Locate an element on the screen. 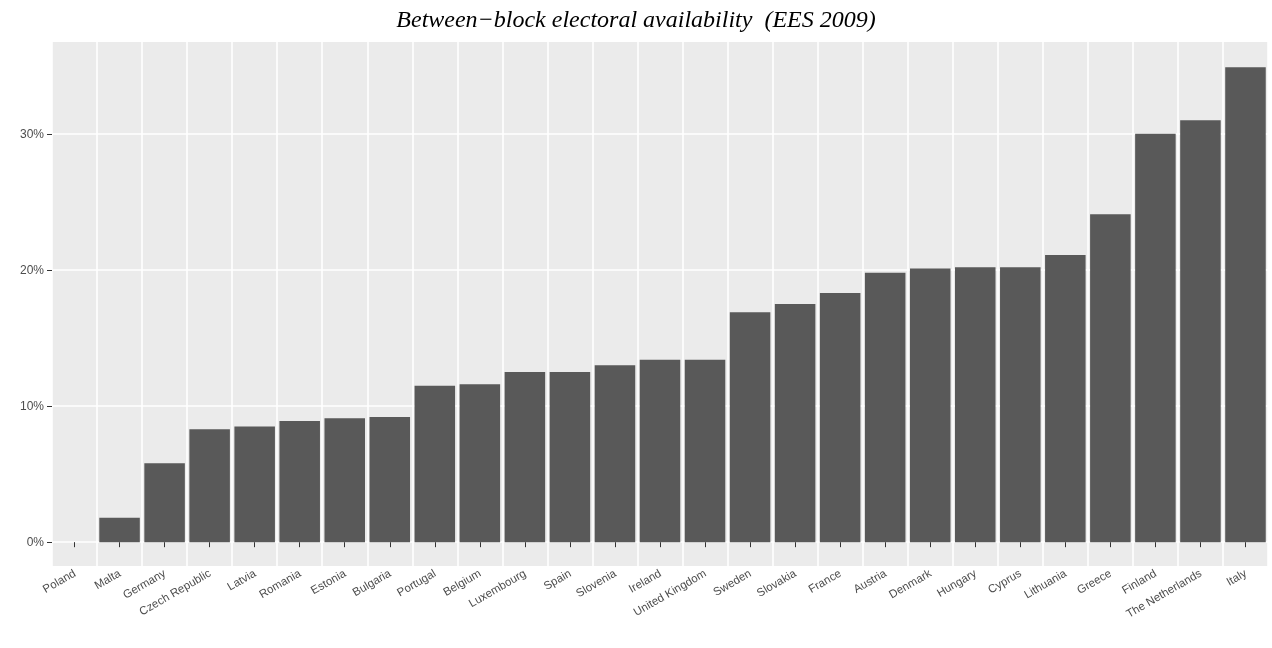 The image size is (1272, 648). x-tick-label: Spain is located at coordinates (557, 579).